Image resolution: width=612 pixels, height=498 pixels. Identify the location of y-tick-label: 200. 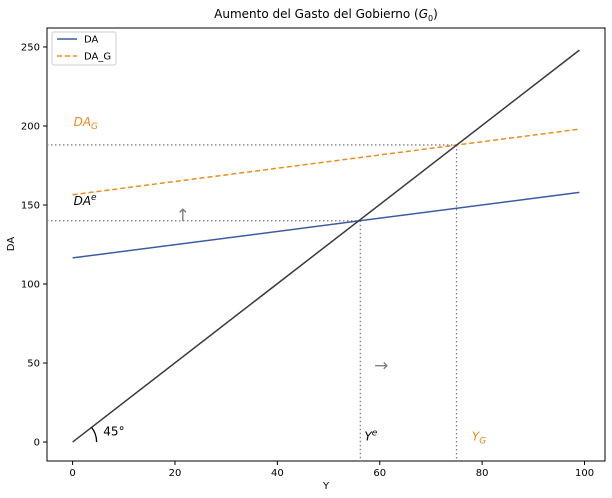
(30, 126).